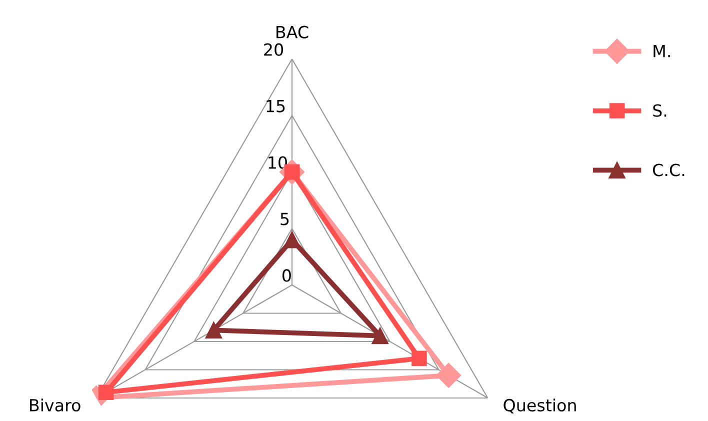 The image size is (708, 421). What do you see at coordinates (292, 32) in the screenshot?
I see `spoke-label: BAC` at bounding box center [292, 32].